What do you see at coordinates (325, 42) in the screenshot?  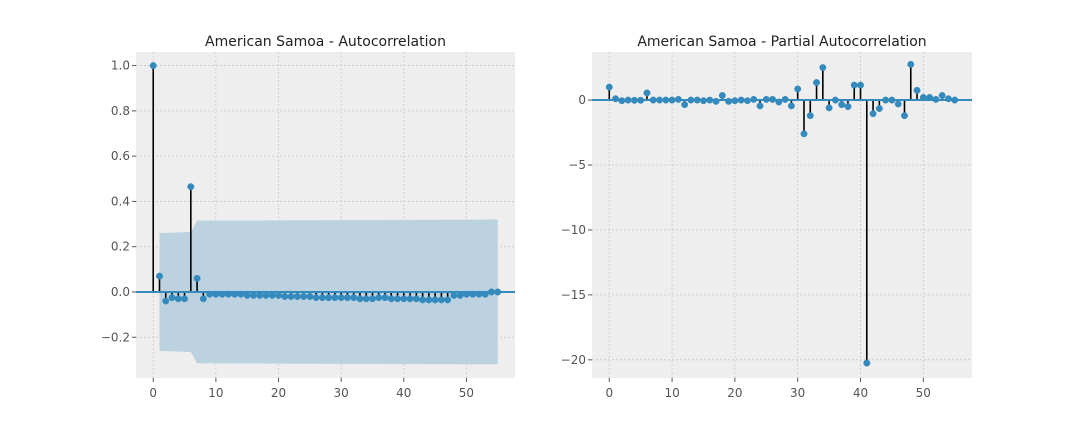 I see `acf-title: American Samoa - Autocorrelation` at bounding box center [325, 42].